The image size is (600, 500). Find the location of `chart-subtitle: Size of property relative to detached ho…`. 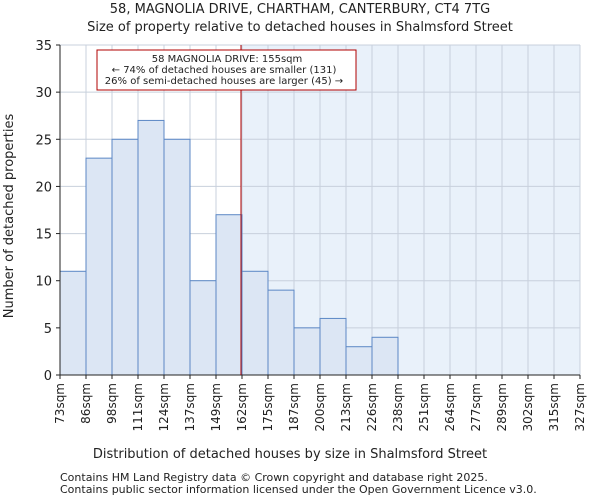

chart-subtitle: Size of property relative to detached ho… is located at coordinates (300, 27).